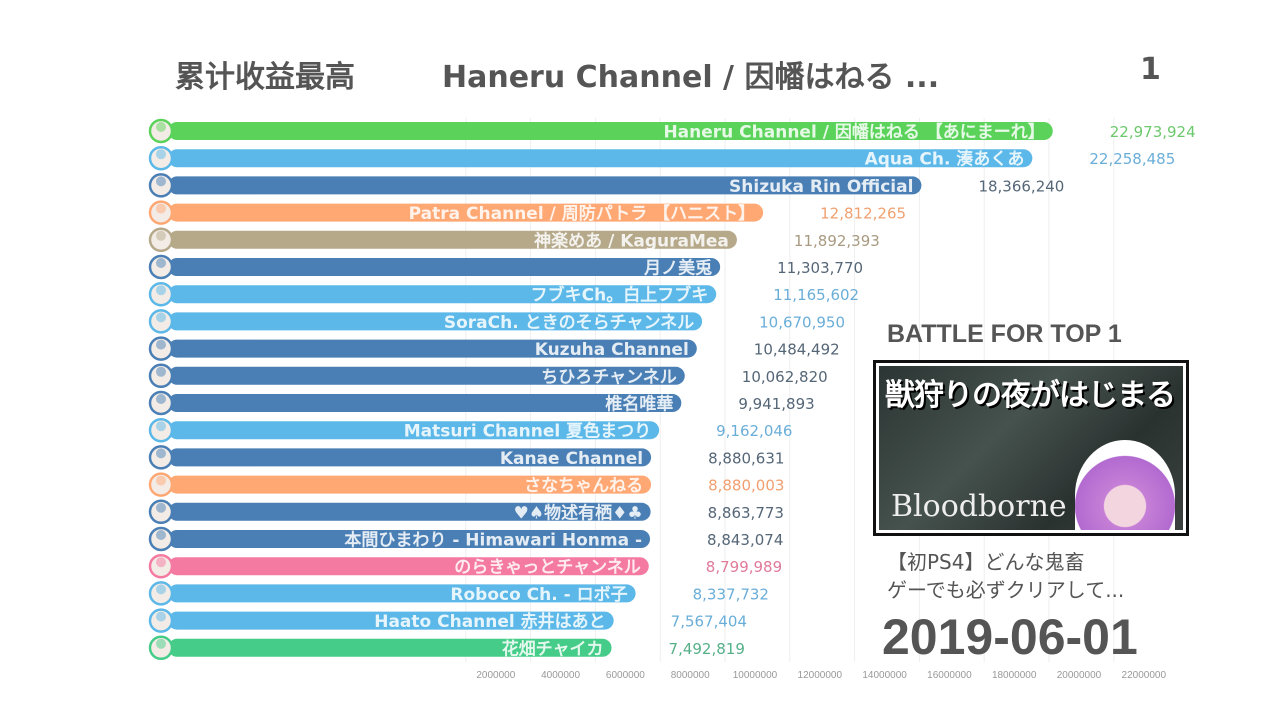 This screenshot has height=720, width=1280. Describe the element at coordinates (631, 240) in the screenshot. I see `bar-label: 神楽めあ / KaguraMea` at that location.